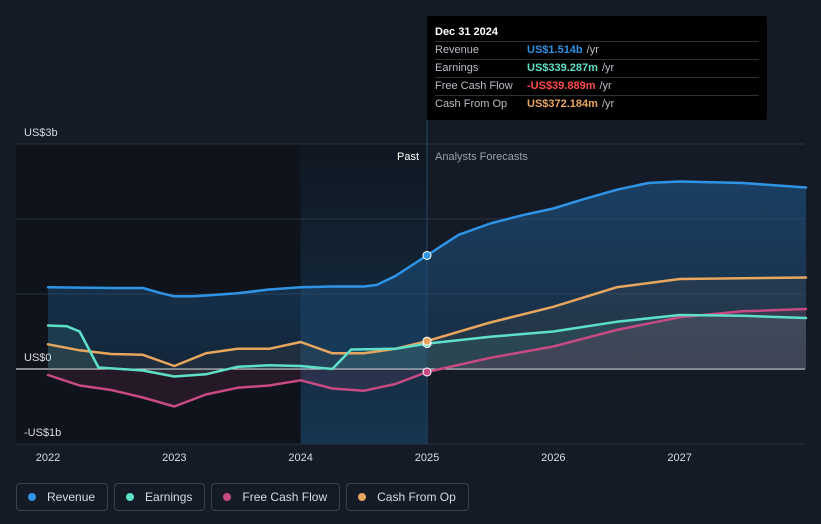 Image resolution: width=821 pixels, height=524 pixels. What do you see at coordinates (427, 341) in the screenshot?
I see `cash-from-op-marker` at bounding box center [427, 341].